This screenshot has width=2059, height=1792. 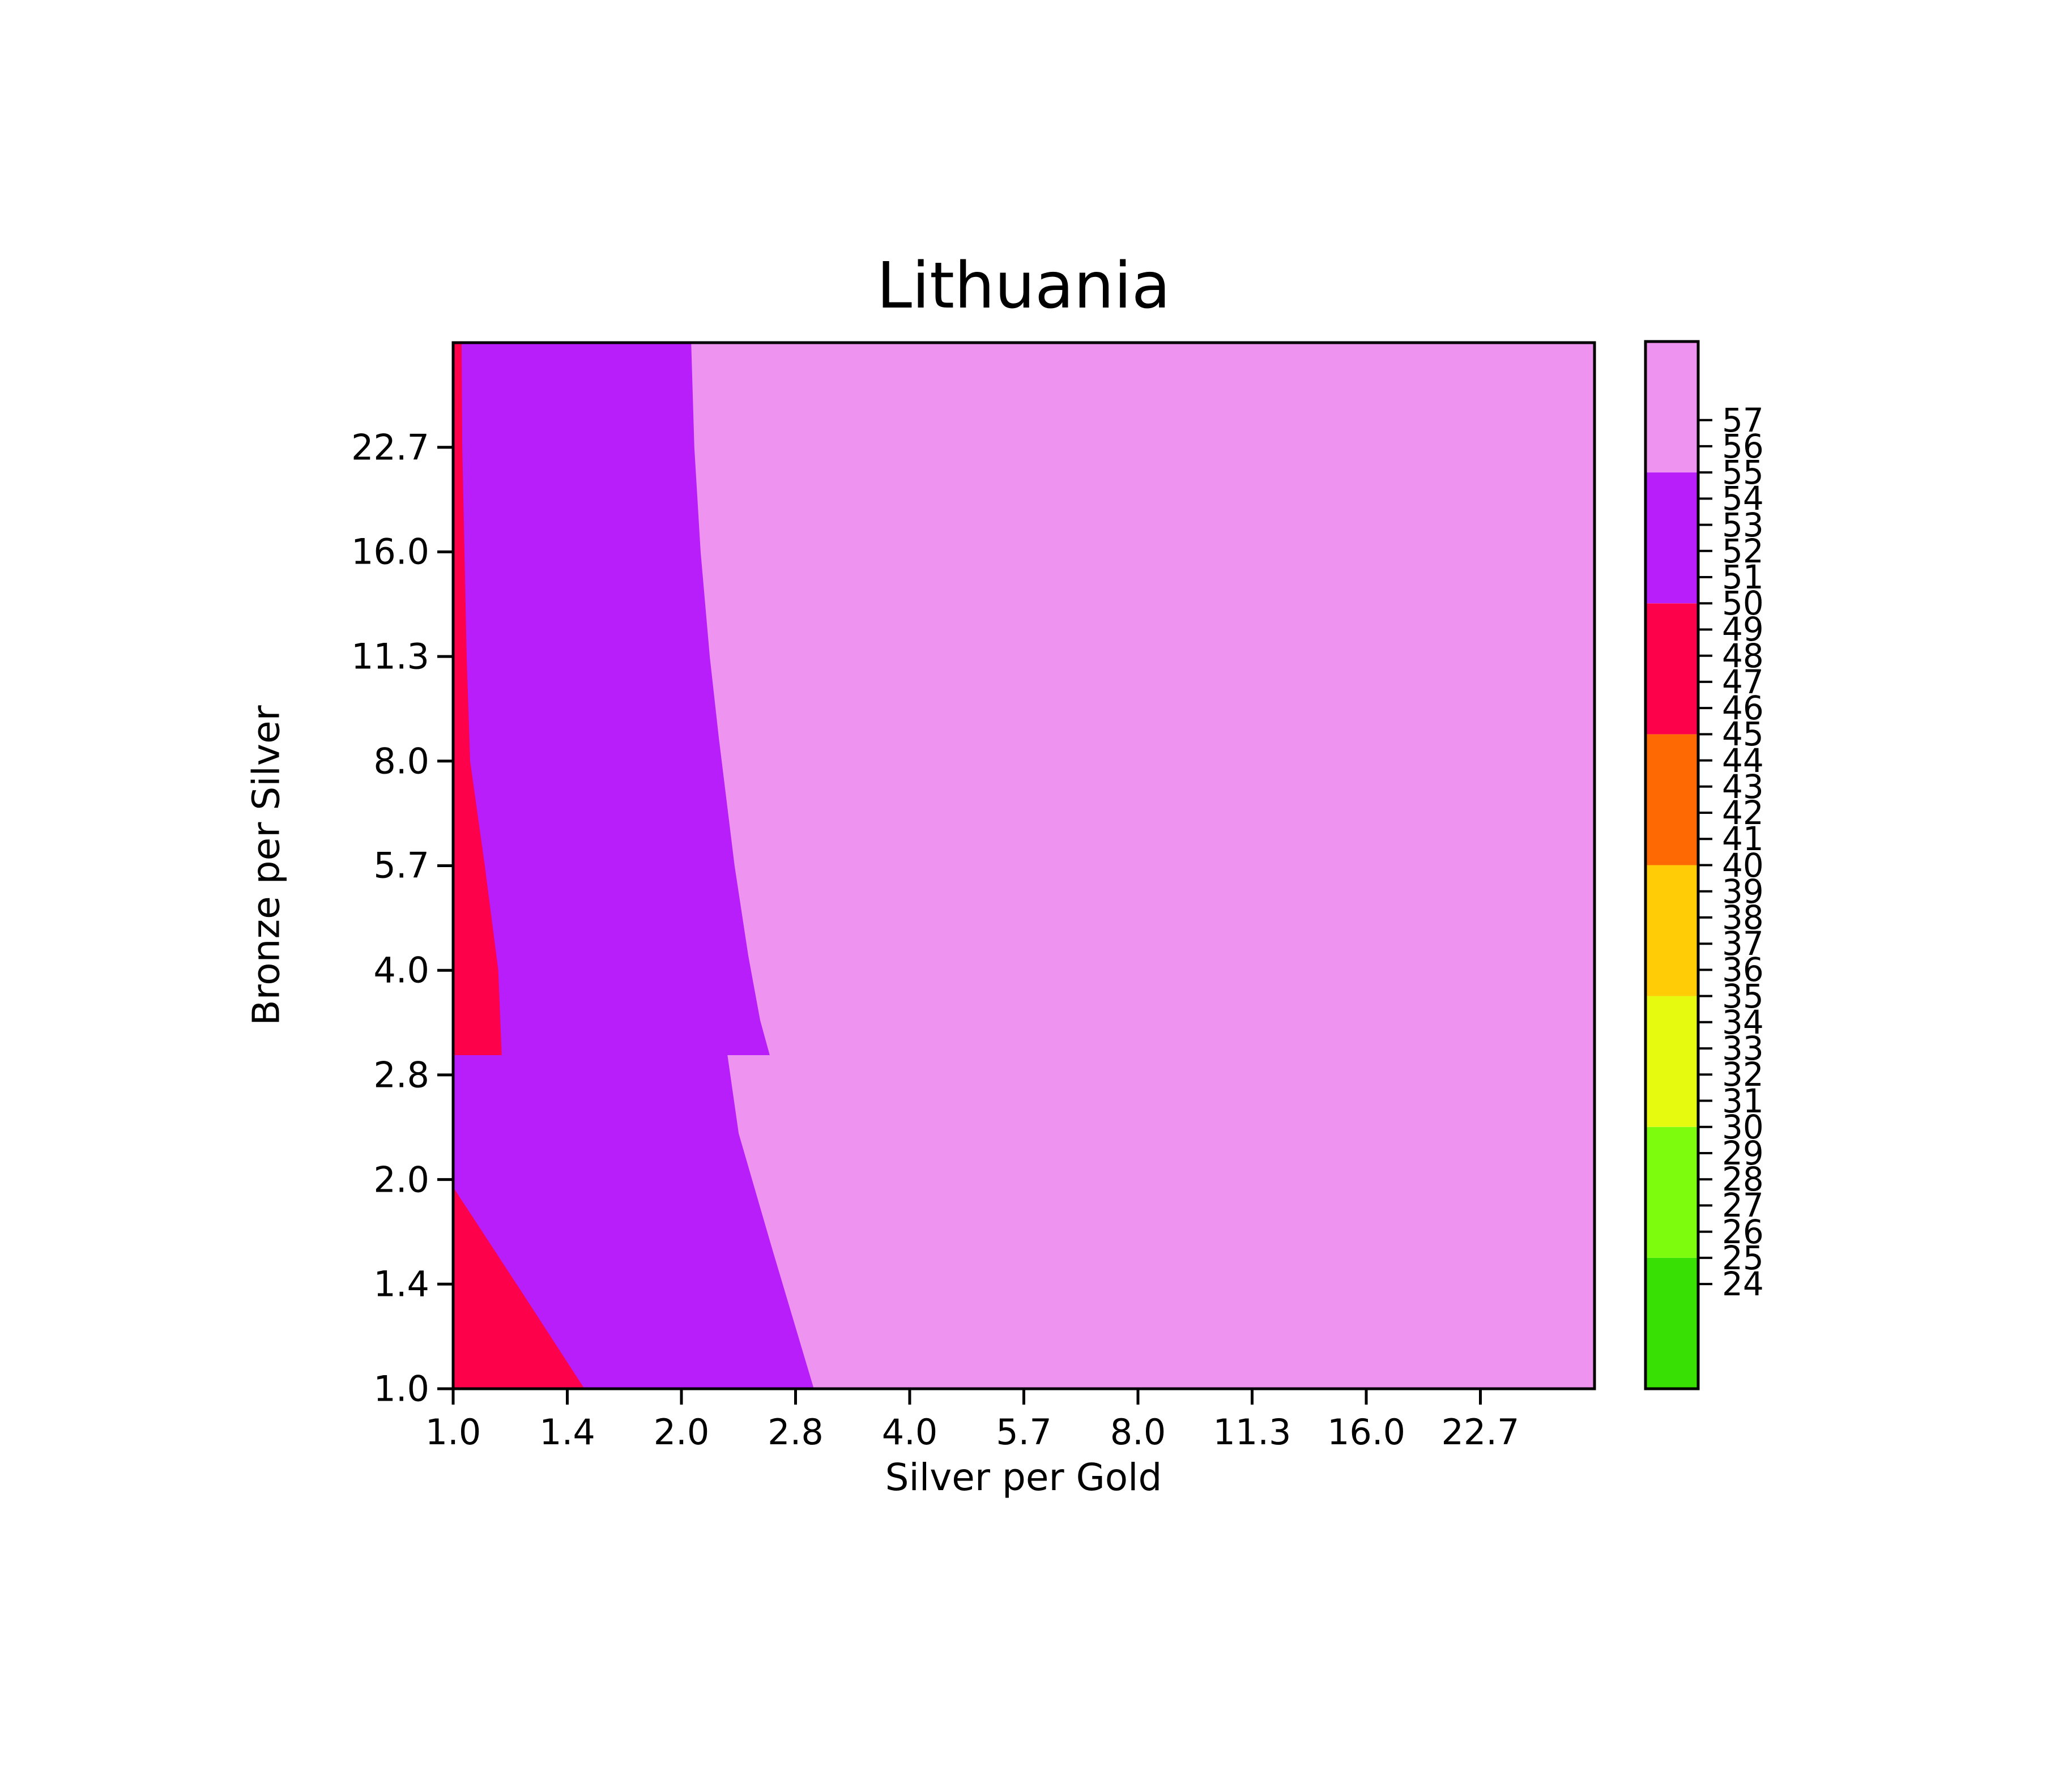 What do you see at coordinates (567, 1432) in the screenshot?
I see `x-tick-label: 1.4` at bounding box center [567, 1432].